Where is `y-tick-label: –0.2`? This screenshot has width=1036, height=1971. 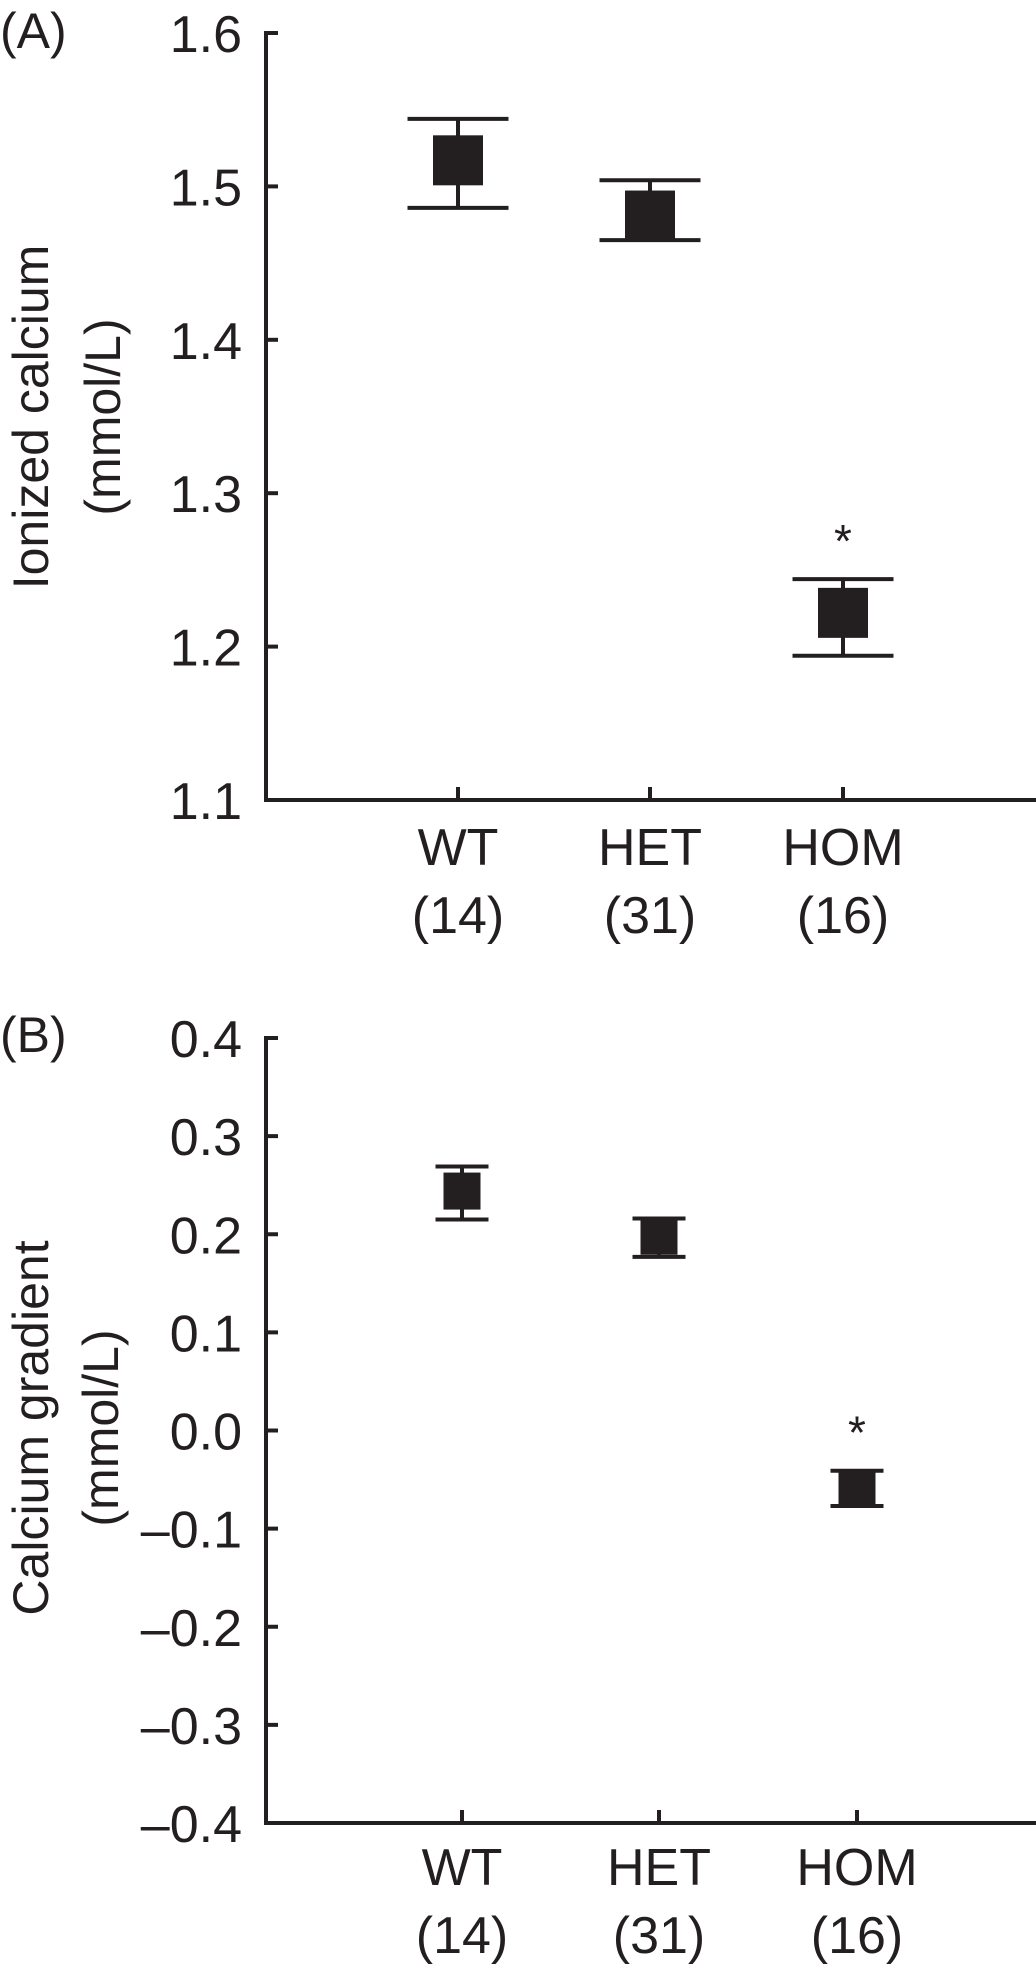 y-tick-label: –0.2 is located at coordinates (191, 1629).